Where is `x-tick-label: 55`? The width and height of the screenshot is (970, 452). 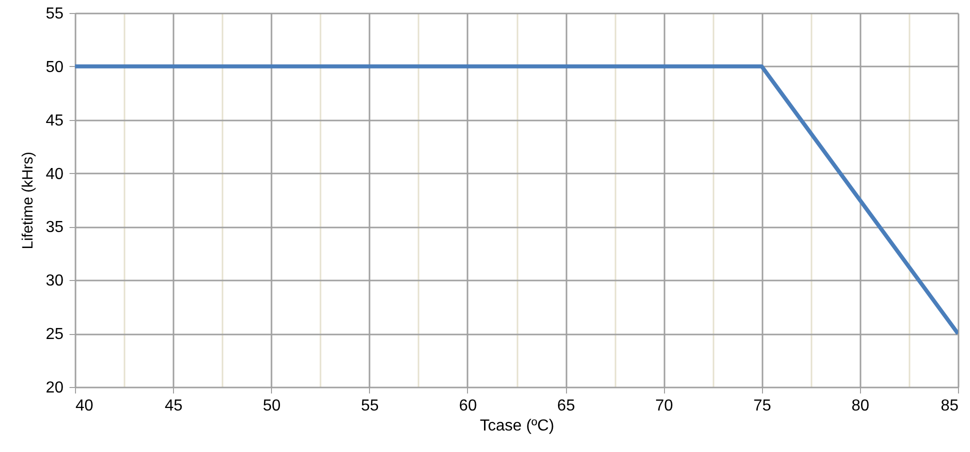
x-tick-label: 55 is located at coordinates (369, 406).